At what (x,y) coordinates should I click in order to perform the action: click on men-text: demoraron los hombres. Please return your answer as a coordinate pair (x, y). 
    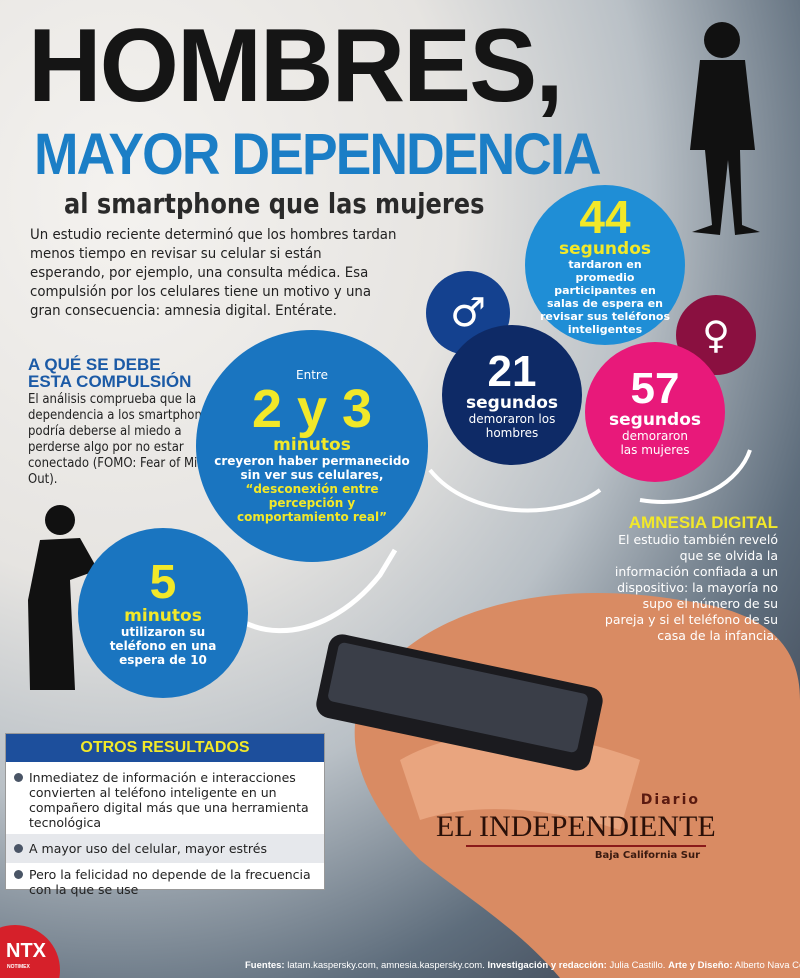
    Looking at the image, I should click on (512, 426).